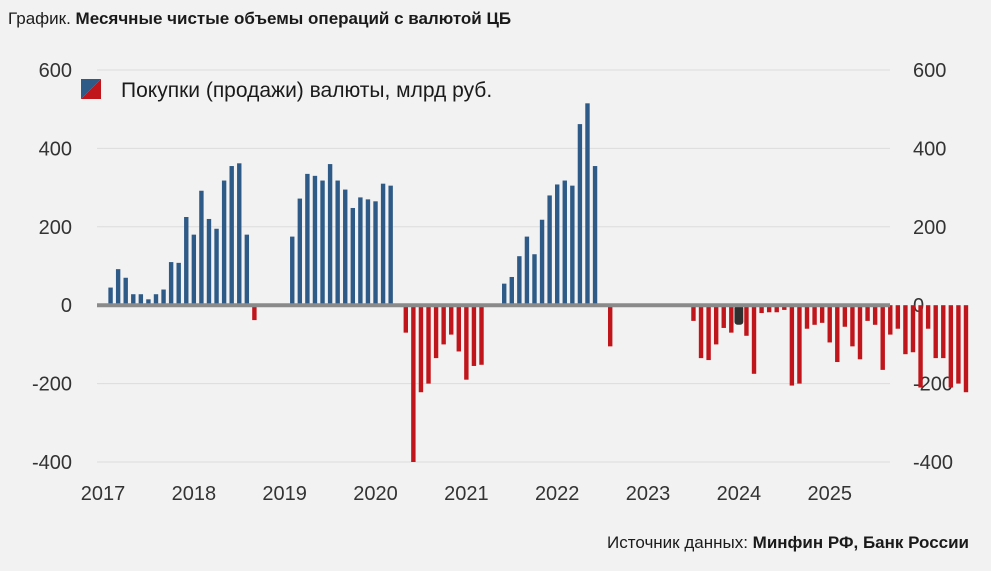  Describe the element at coordinates (929, 71) in the screenshot. I see `y-tick-right: 600` at that location.